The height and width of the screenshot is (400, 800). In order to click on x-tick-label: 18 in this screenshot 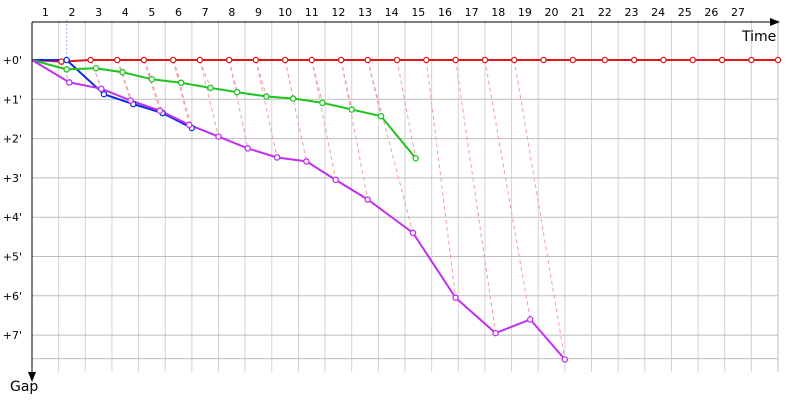, I will do `click(498, 12)`.